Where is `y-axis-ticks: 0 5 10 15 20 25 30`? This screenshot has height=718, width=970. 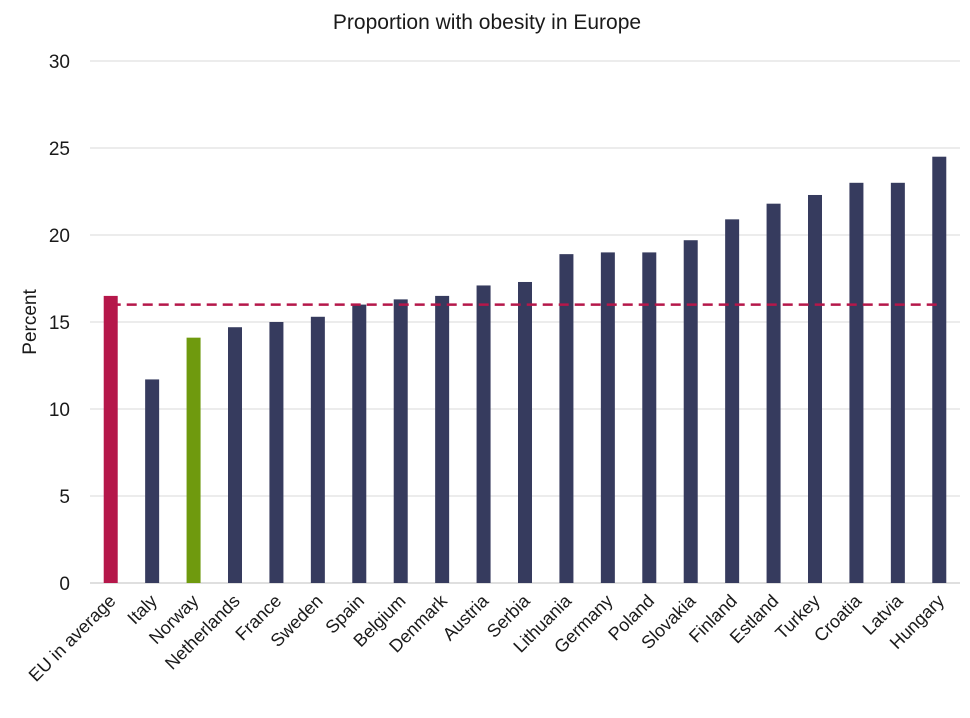
y-axis-ticks: 0 5 10 15 20 25 30 is located at coordinates (59, 323).